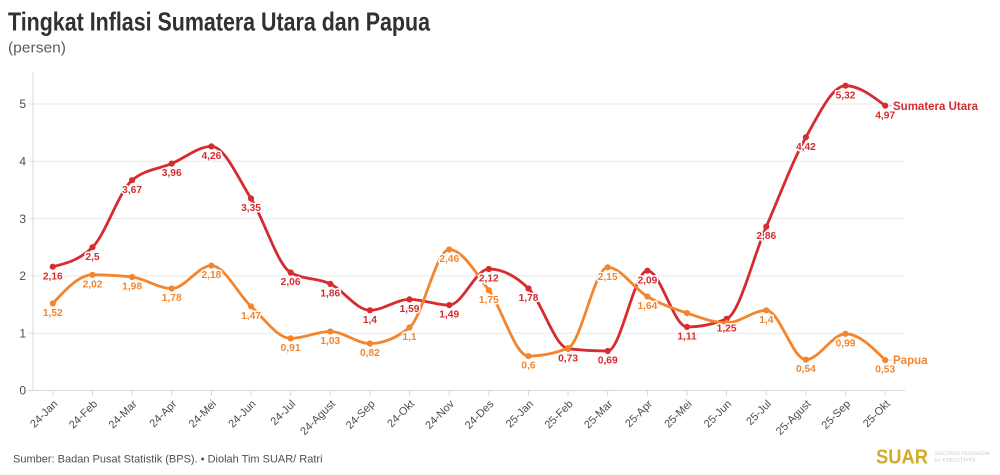 This screenshot has height=475, width=1000. What do you see at coordinates (910, 361) in the screenshot?
I see `svg-text: Papua` at bounding box center [910, 361].